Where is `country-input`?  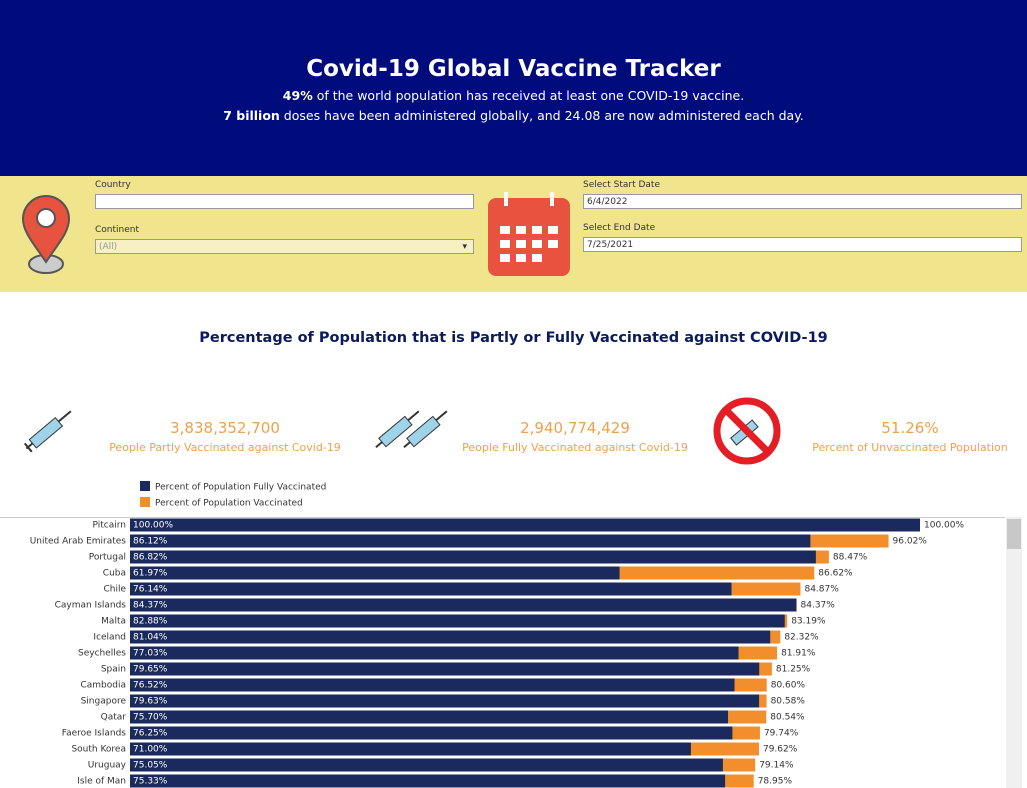 country-input is located at coordinates (284, 201).